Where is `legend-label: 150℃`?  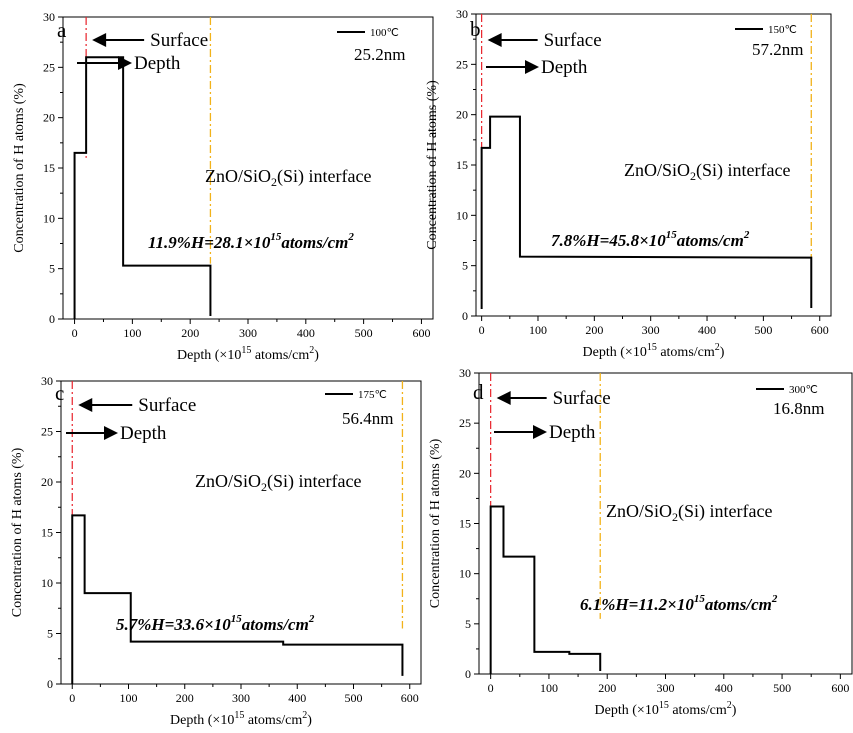 legend-label: 150℃ is located at coordinates (782, 30).